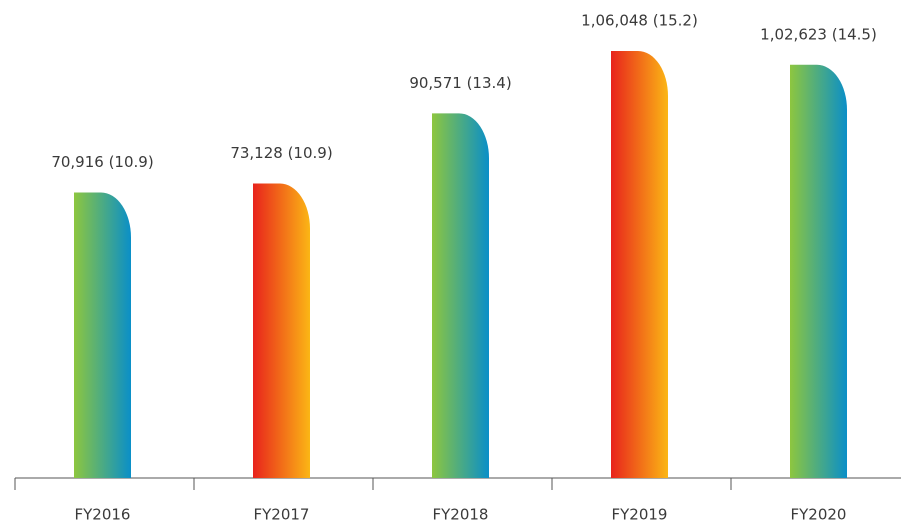 The height and width of the screenshot is (528, 901). What do you see at coordinates (103, 515) in the screenshot?
I see `x-tick-label: FY2016` at bounding box center [103, 515].